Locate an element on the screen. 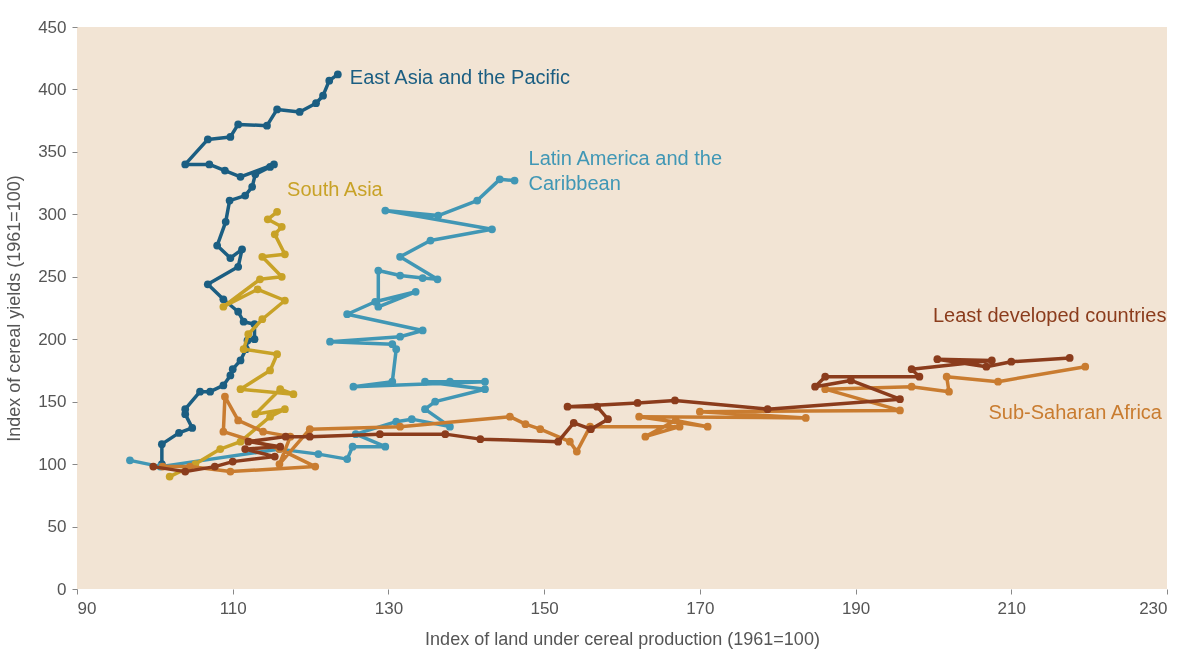  y-tick-label: 300 is located at coordinates (52, 214).